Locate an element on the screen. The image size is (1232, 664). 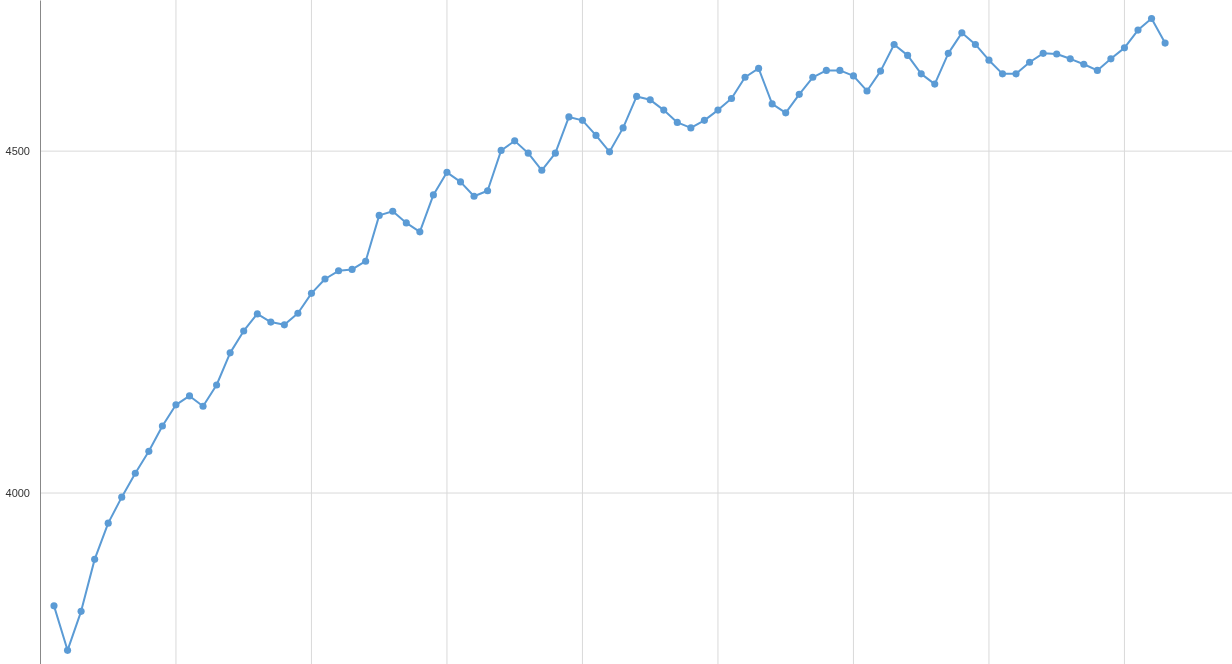
y-tick-label: 4000 is located at coordinates (17, 493).